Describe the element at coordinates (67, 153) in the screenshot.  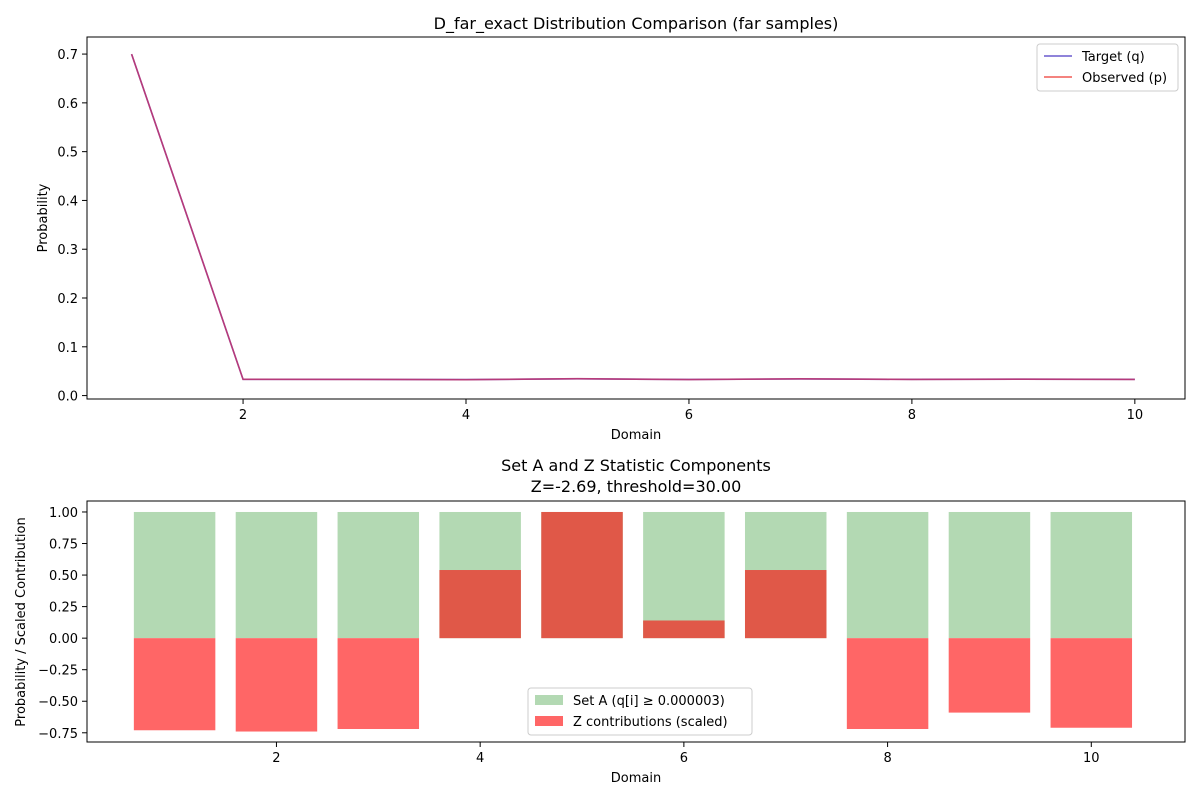
I see `y-tick-label: 0.5` at that location.